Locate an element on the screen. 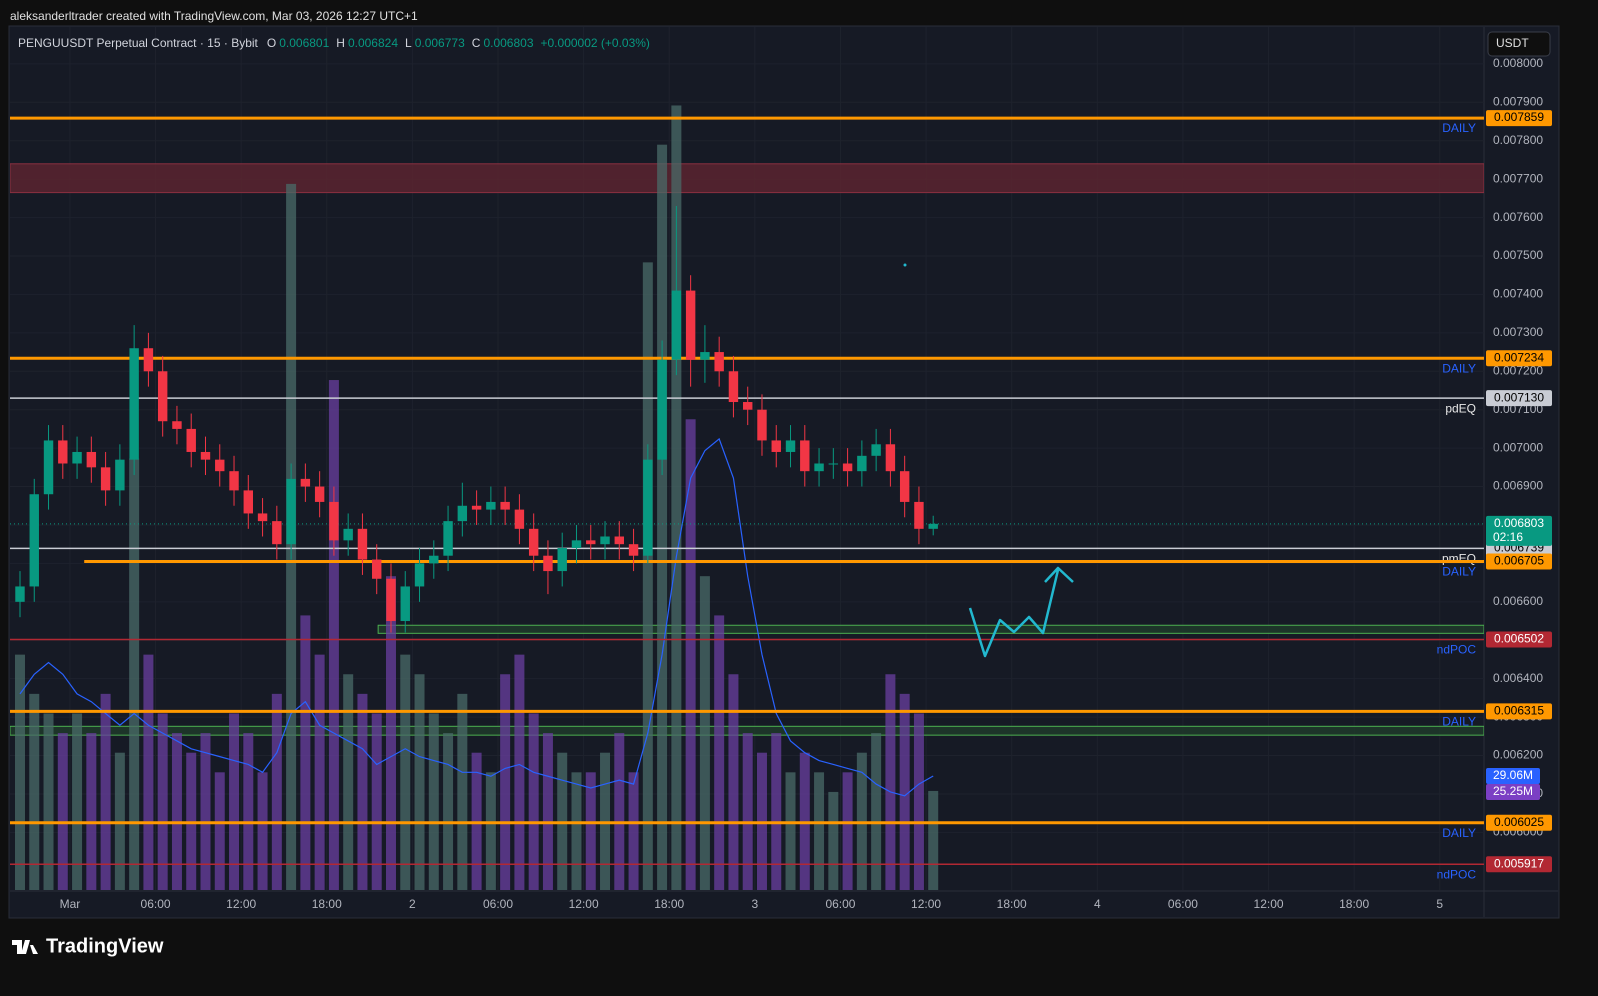 Image resolution: width=1598 pixels, height=996 pixels. currency-label: USDT is located at coordinates (1512, 43).